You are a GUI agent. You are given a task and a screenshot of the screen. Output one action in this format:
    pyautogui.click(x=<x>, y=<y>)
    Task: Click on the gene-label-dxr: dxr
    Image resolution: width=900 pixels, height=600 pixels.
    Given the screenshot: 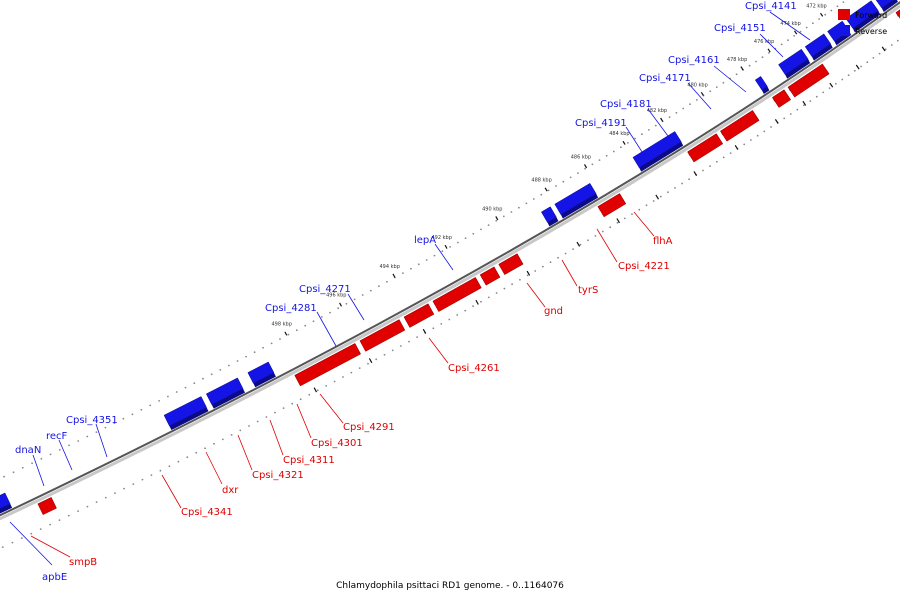 What is the action you would take?
    pyautogui.click(x=222, y=473)
    